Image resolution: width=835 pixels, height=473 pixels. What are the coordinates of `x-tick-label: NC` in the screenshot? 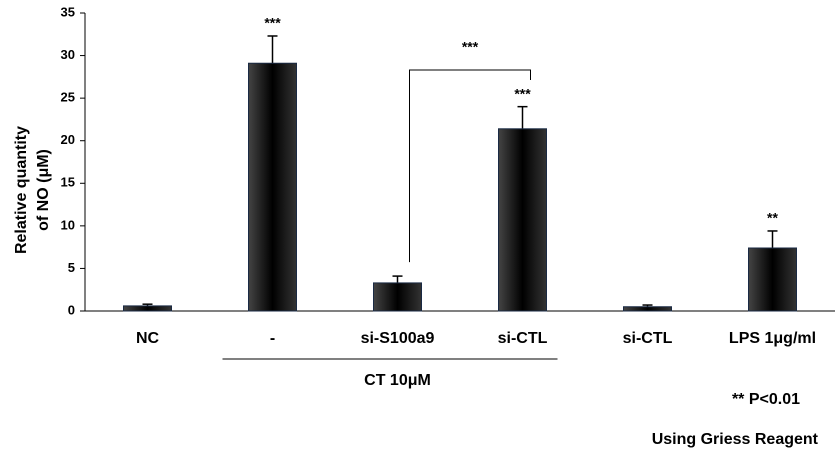 It's located at (148, 338).